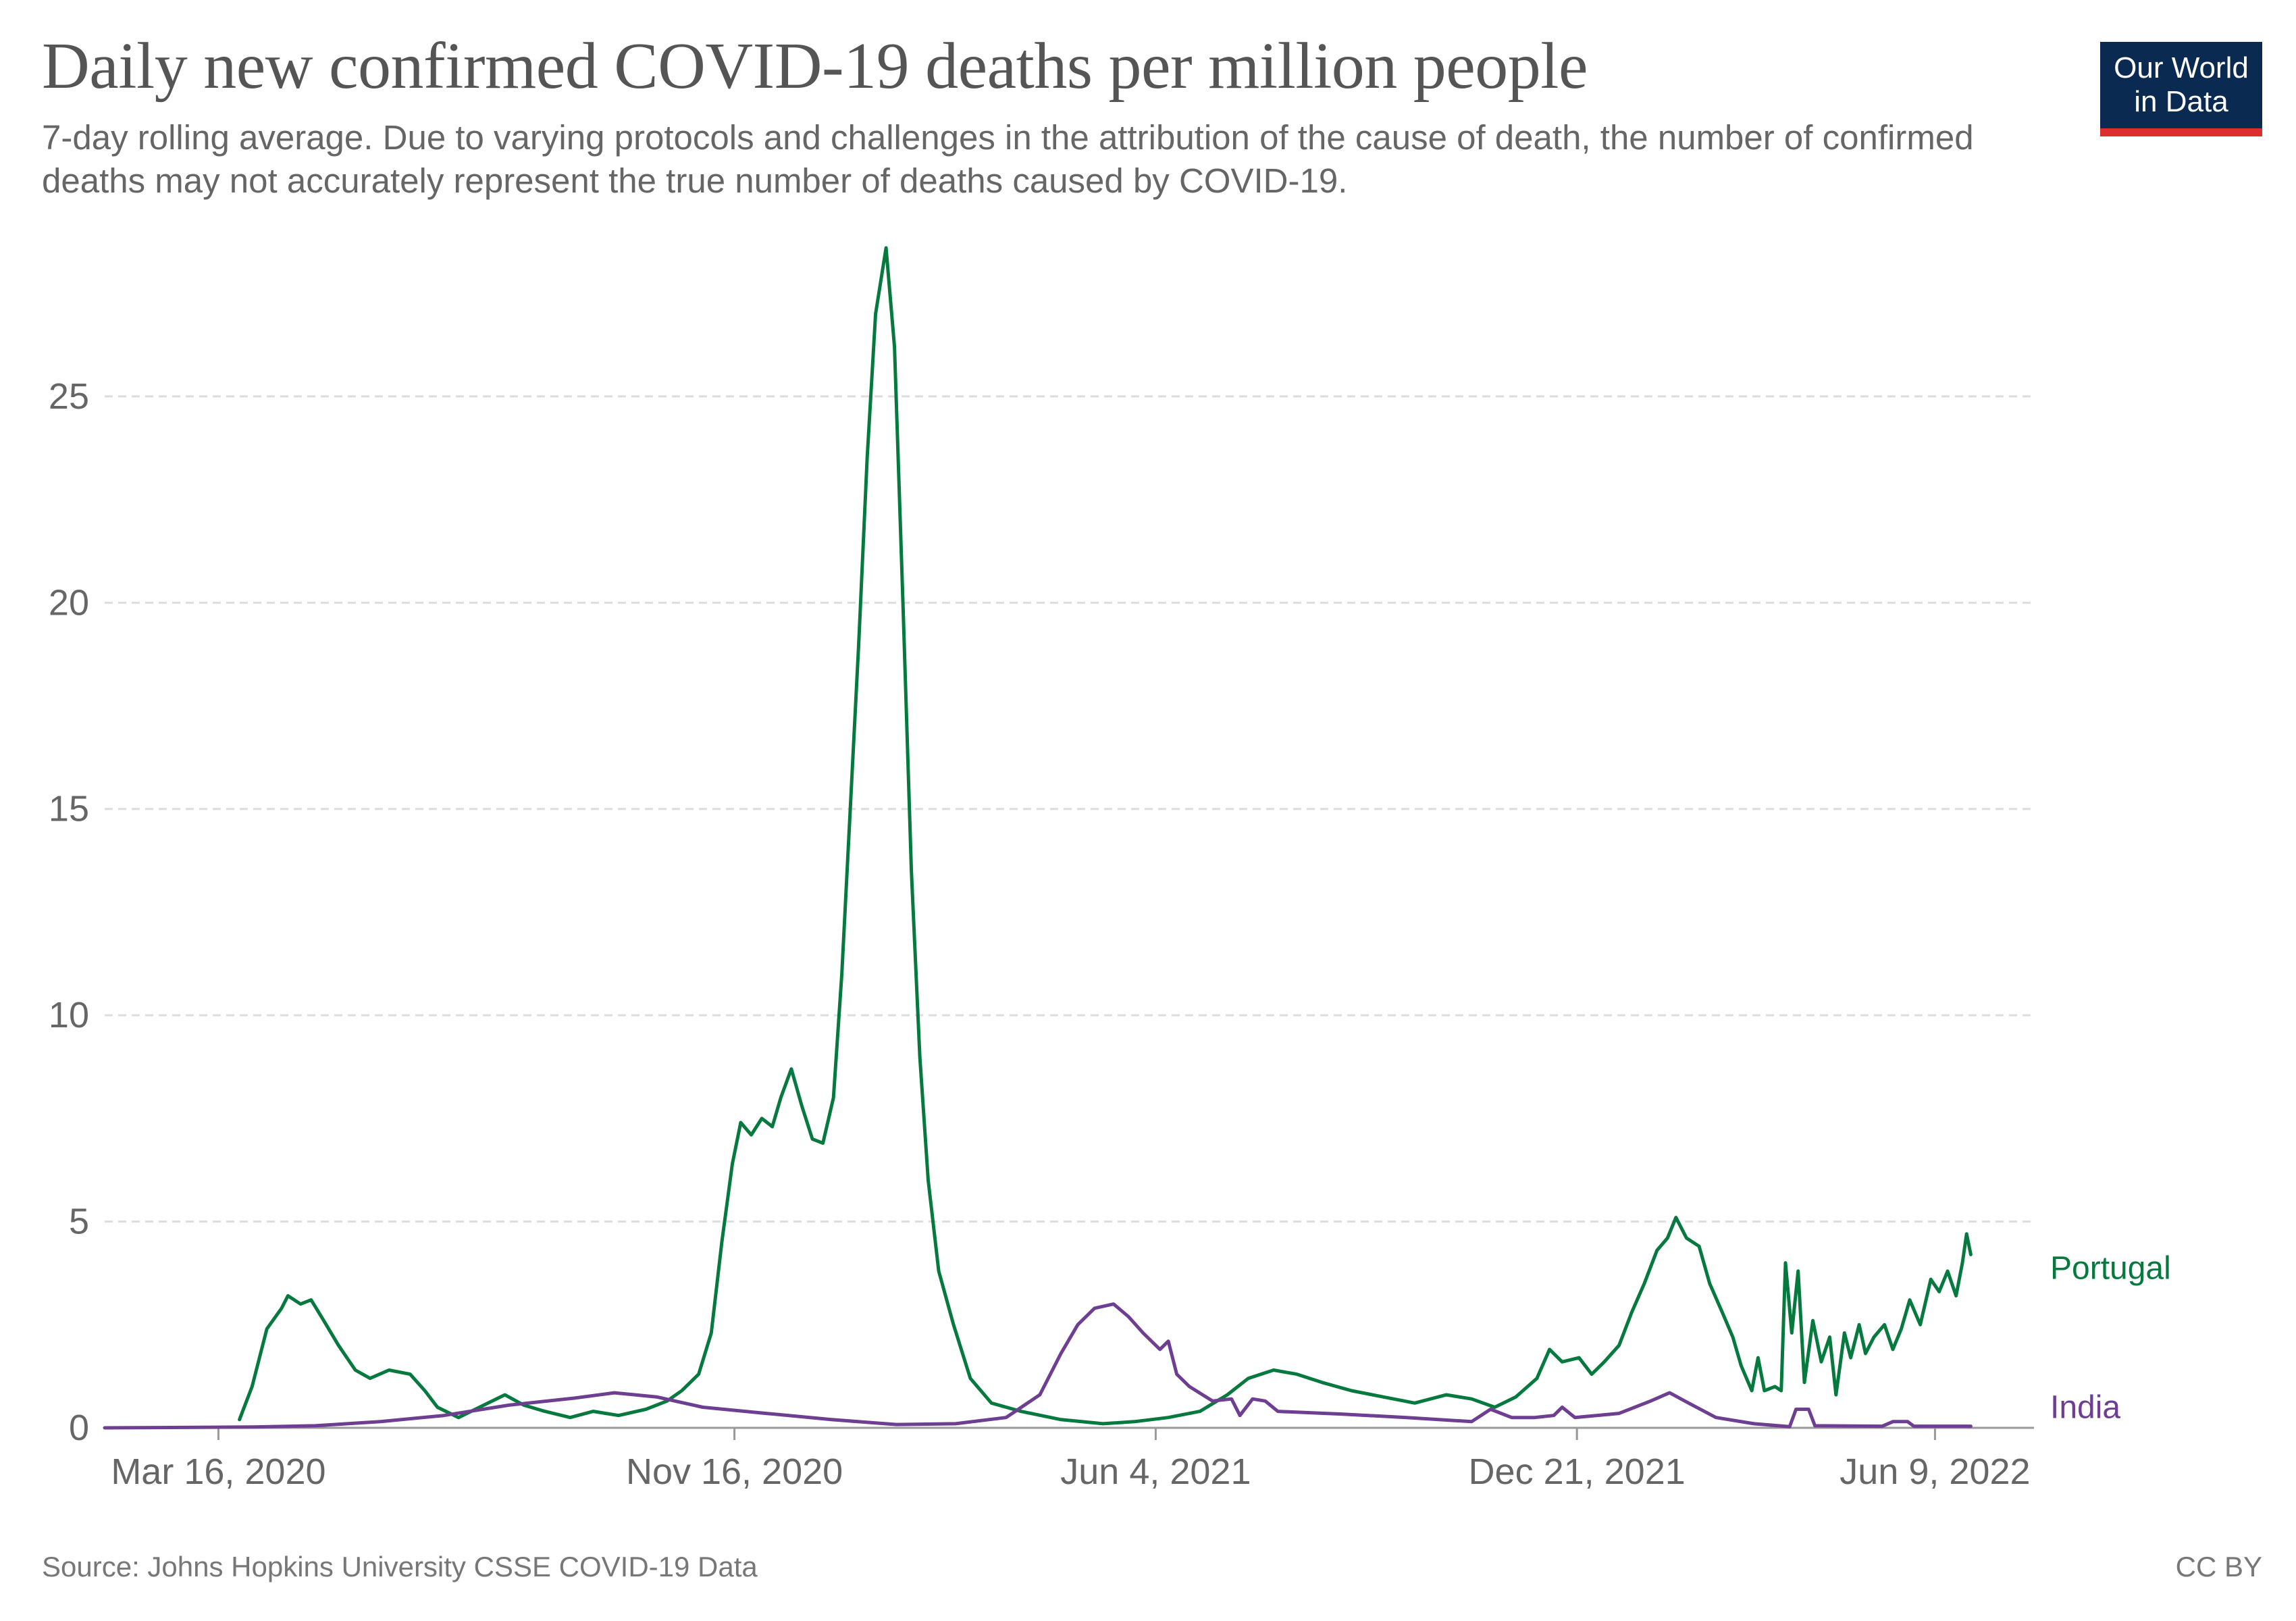  I want to click on logo-accent-bar, so click(2181, 132).